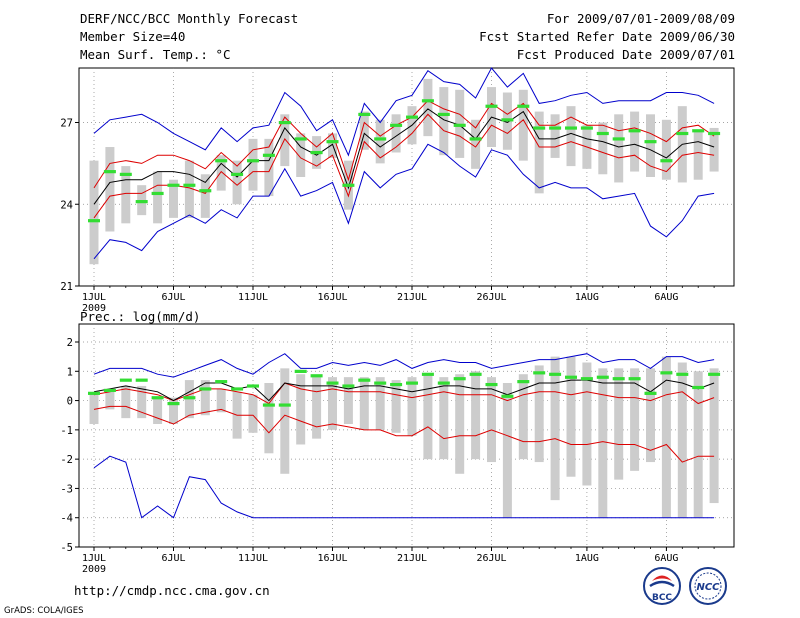  I want to click on y-tick-label: -3, so click(66, 489).